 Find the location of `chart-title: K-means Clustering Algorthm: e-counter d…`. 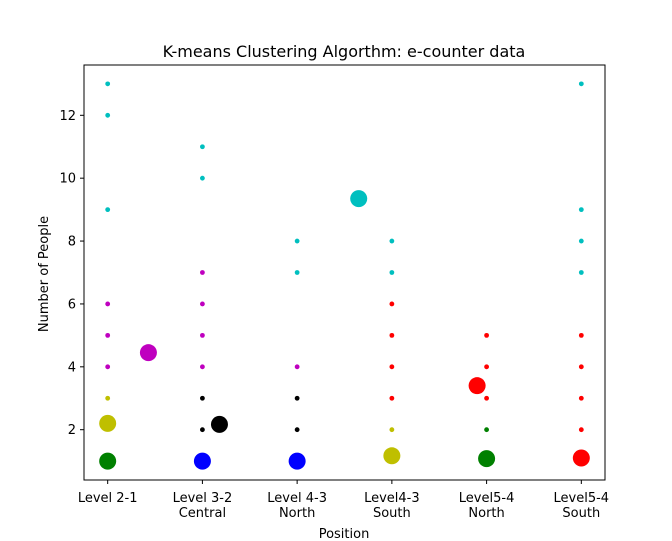

chart-title: K-means Clustering Algorthm: e-counter d… is located at coordinates (344, 51).